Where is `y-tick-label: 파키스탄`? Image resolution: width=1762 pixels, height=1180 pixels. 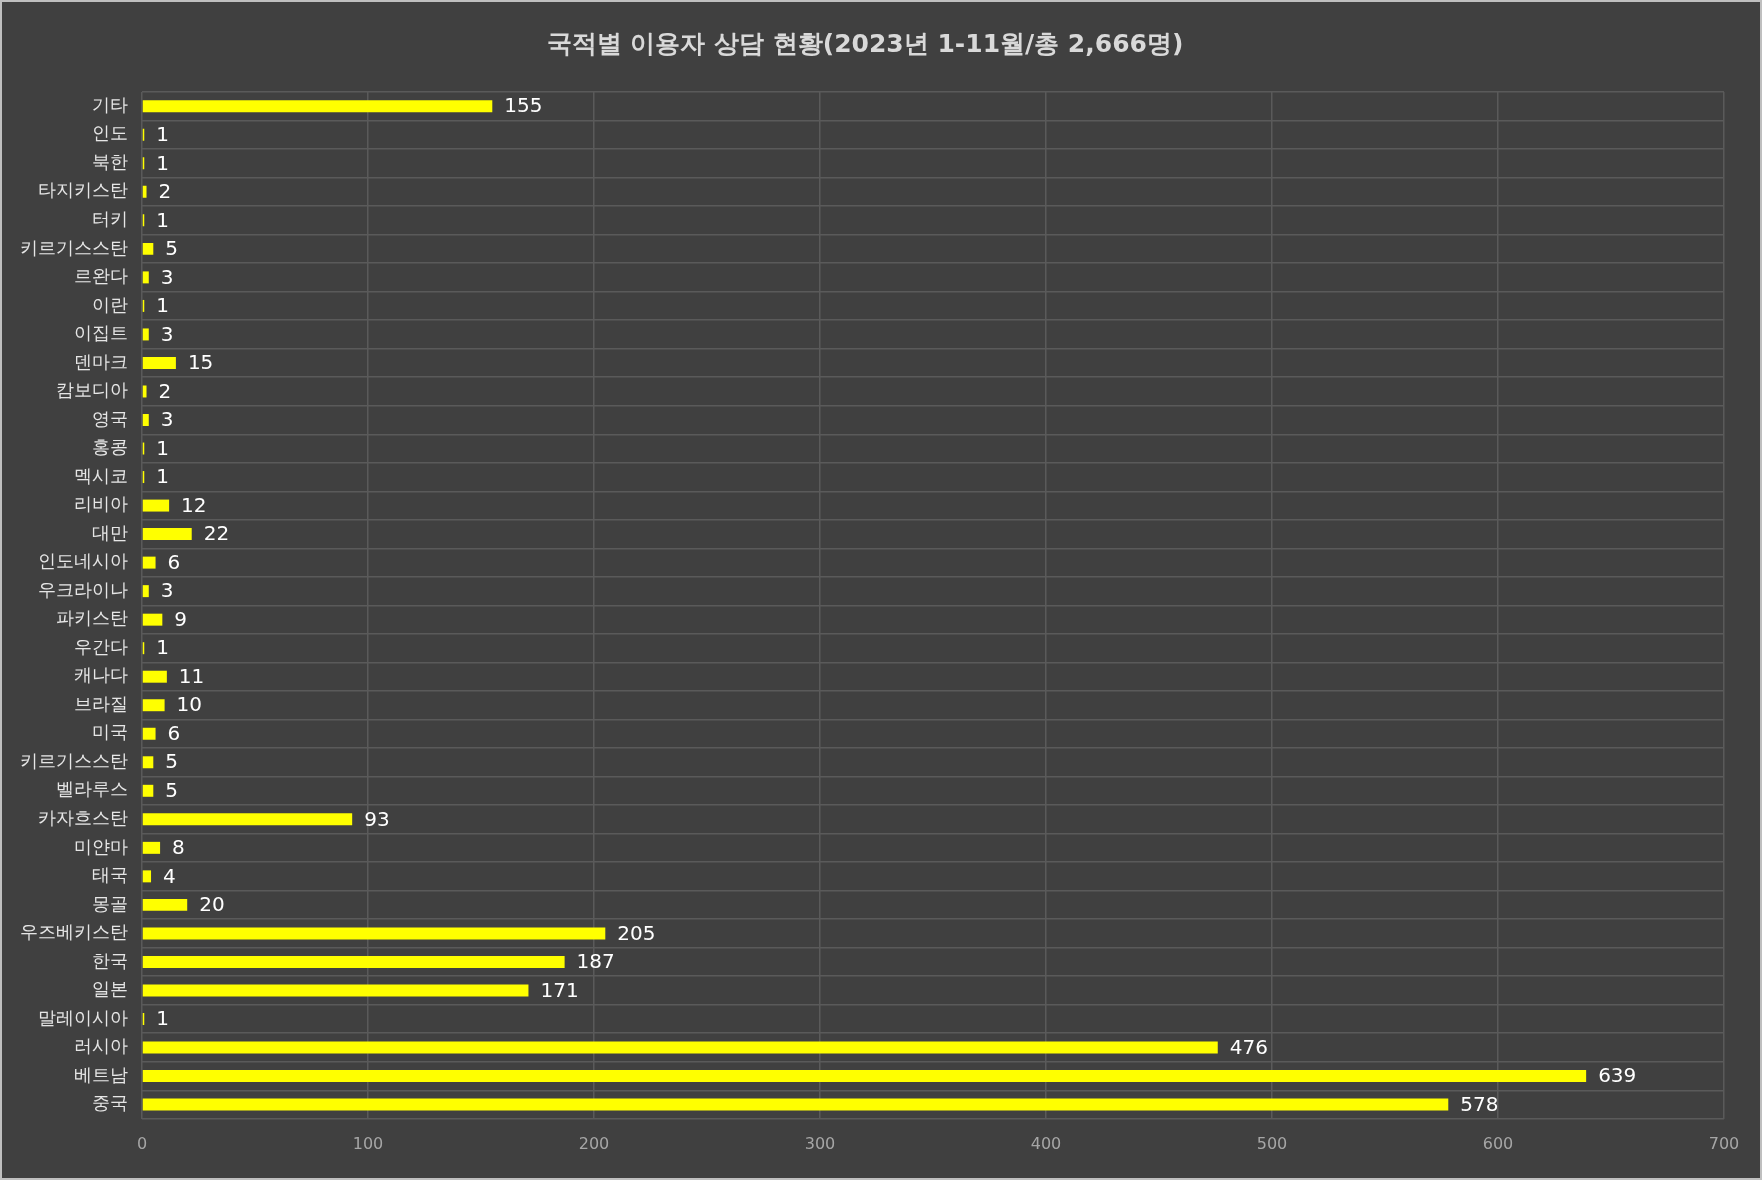
y-tick-label: 파키스탄 is located at coordinates (92, 618).